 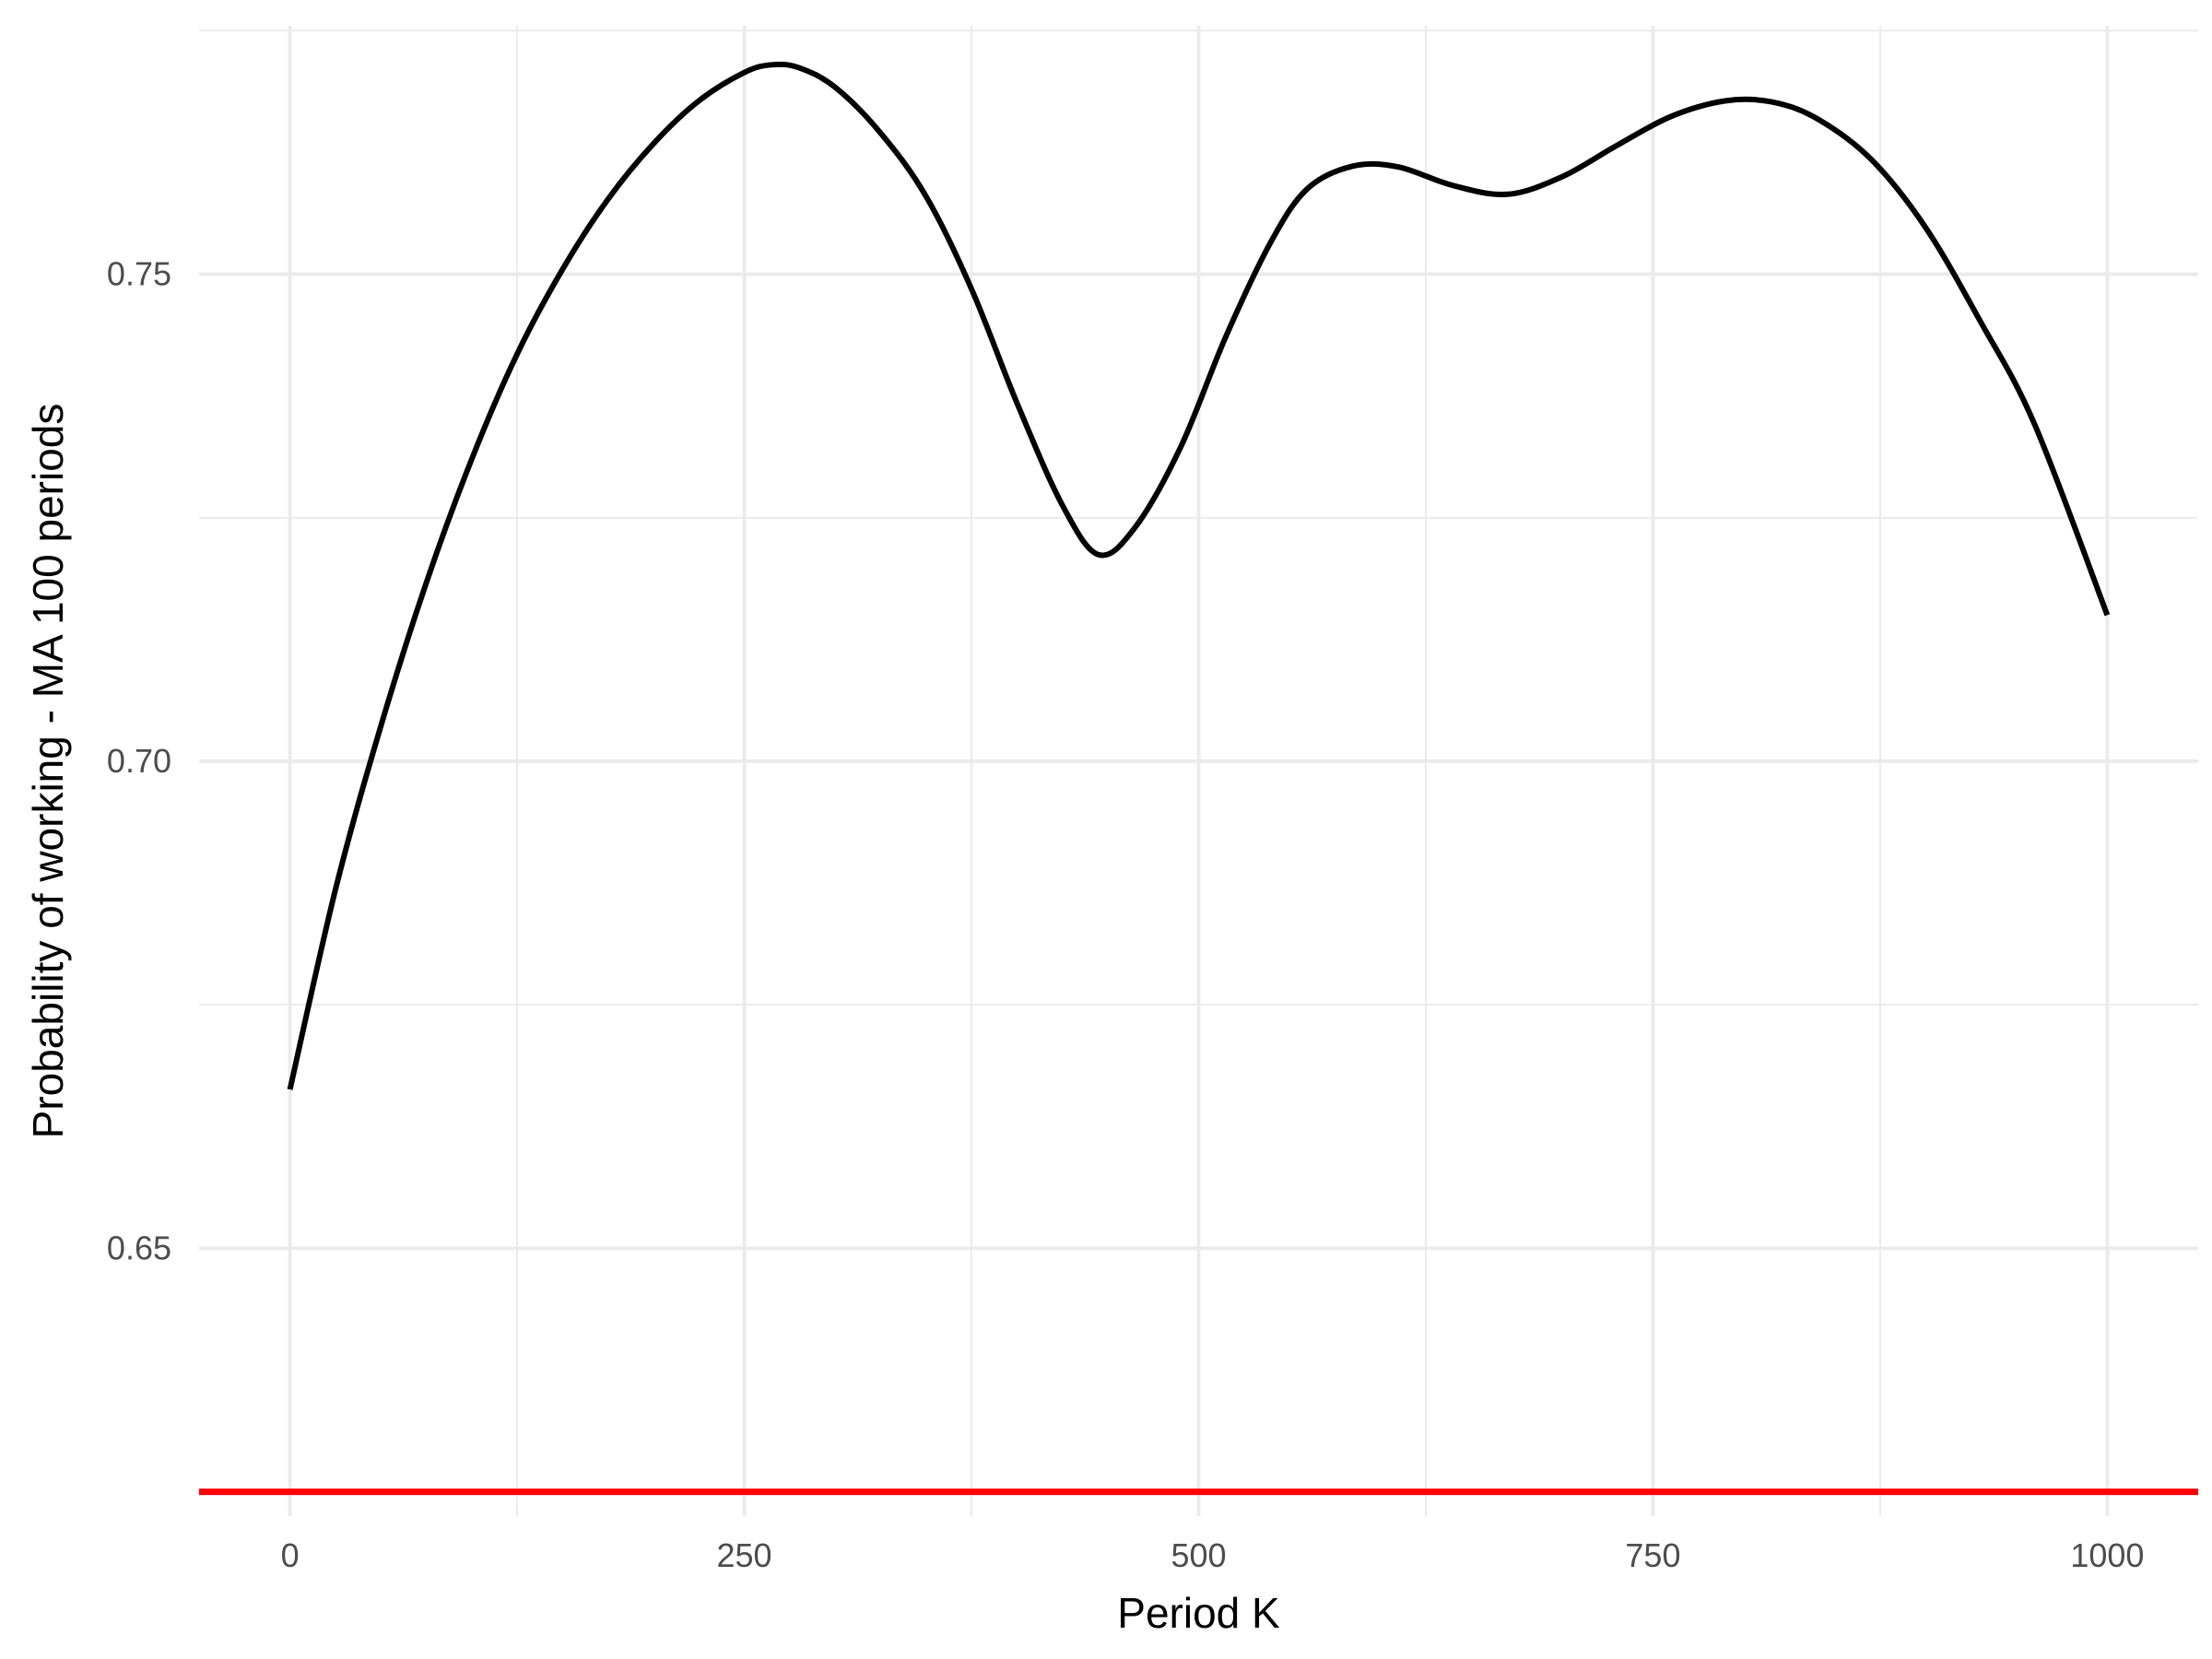 What do you see at coordinates (2107, 1555) in the screenshot?
I see `x-tick-label: 1000` at bounding box center [2107, 1555].